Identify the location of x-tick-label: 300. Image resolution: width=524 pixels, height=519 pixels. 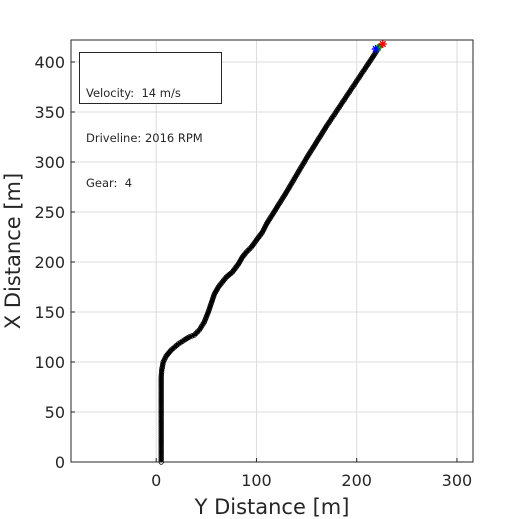
(457, 480).